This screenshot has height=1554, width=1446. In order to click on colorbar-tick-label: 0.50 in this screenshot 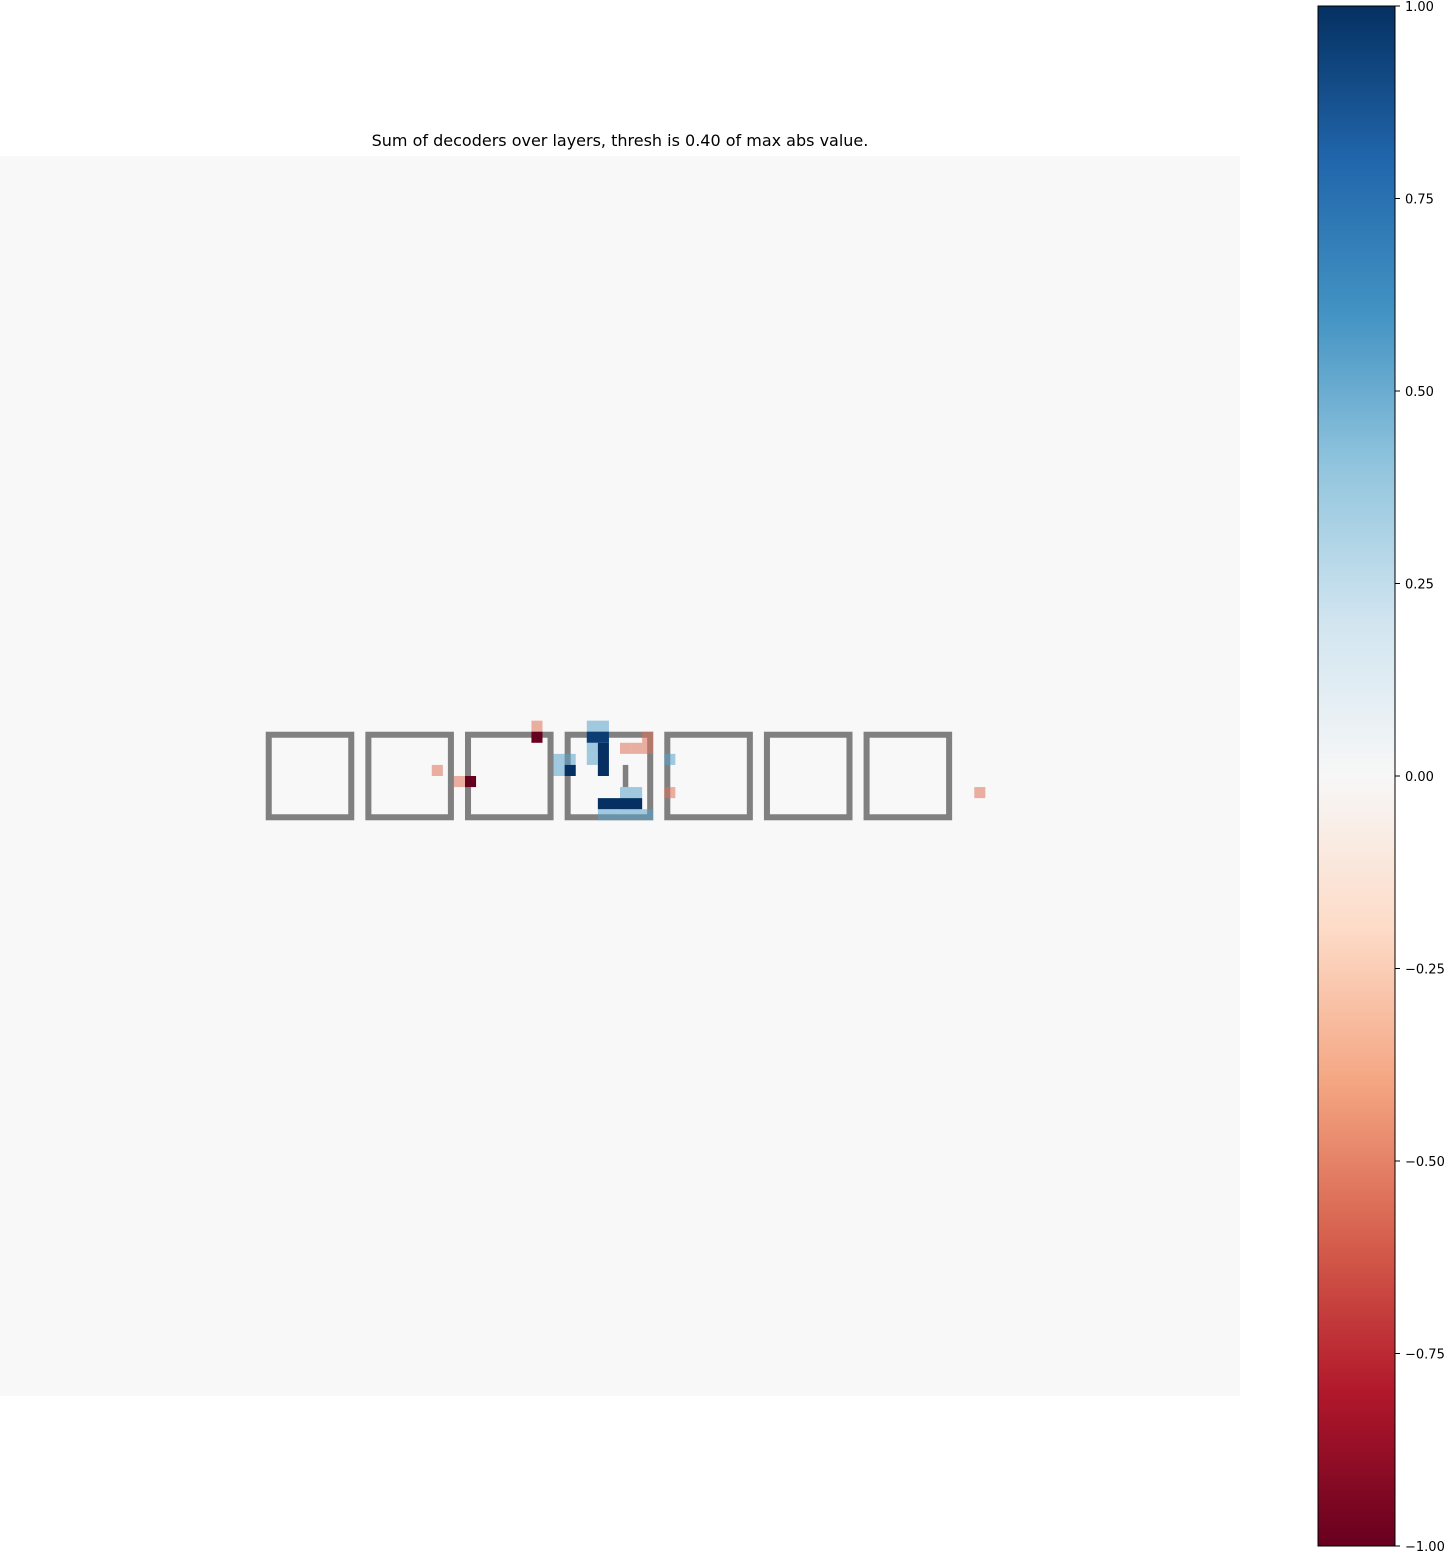, I will do `click(1419, 392)`.